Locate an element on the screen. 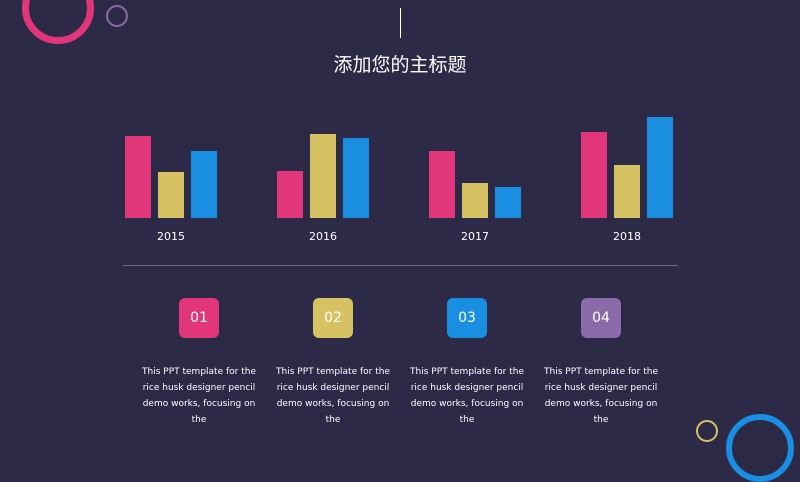 This screenshot has height=482, width=800. decorative-ring-pink is located at coordinates (58, 22).